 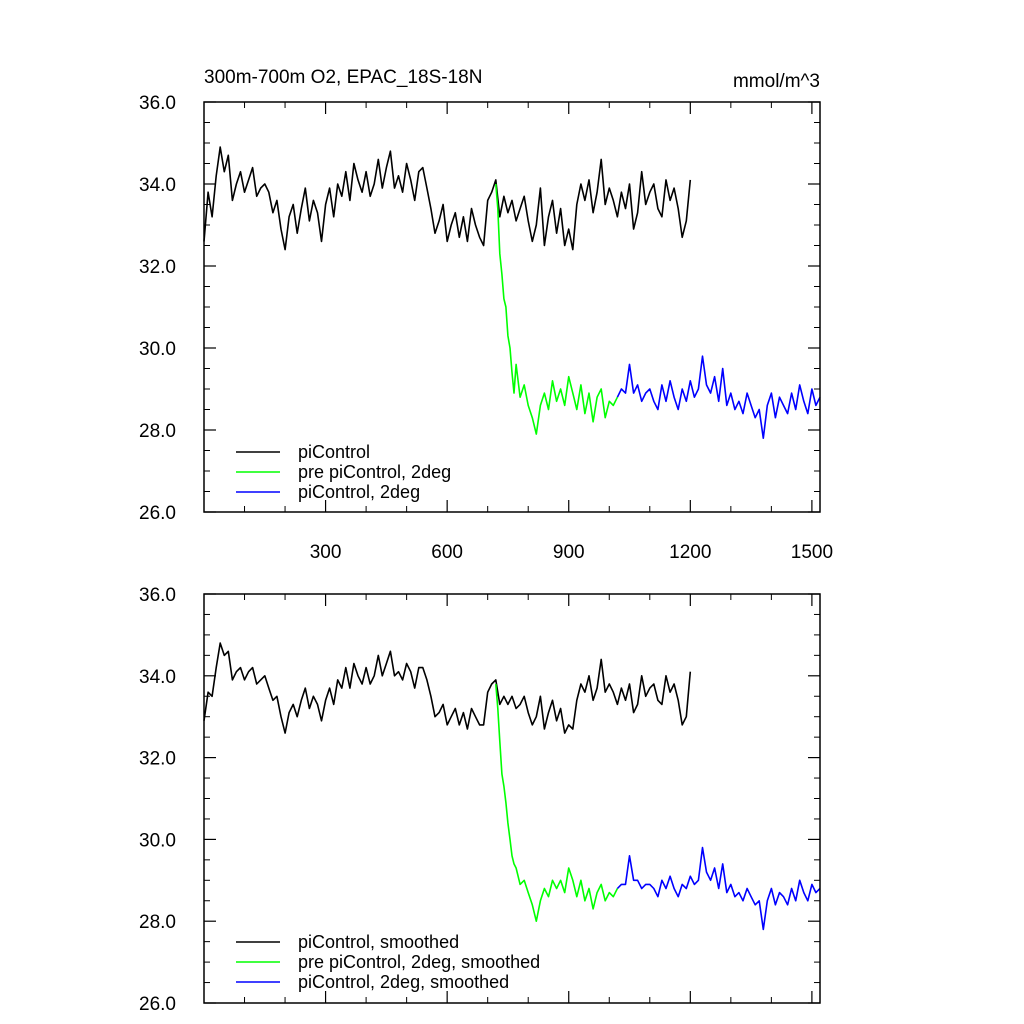 I want to click on legend-label-2: piControl, 2deg, so click(x=359, y=492).